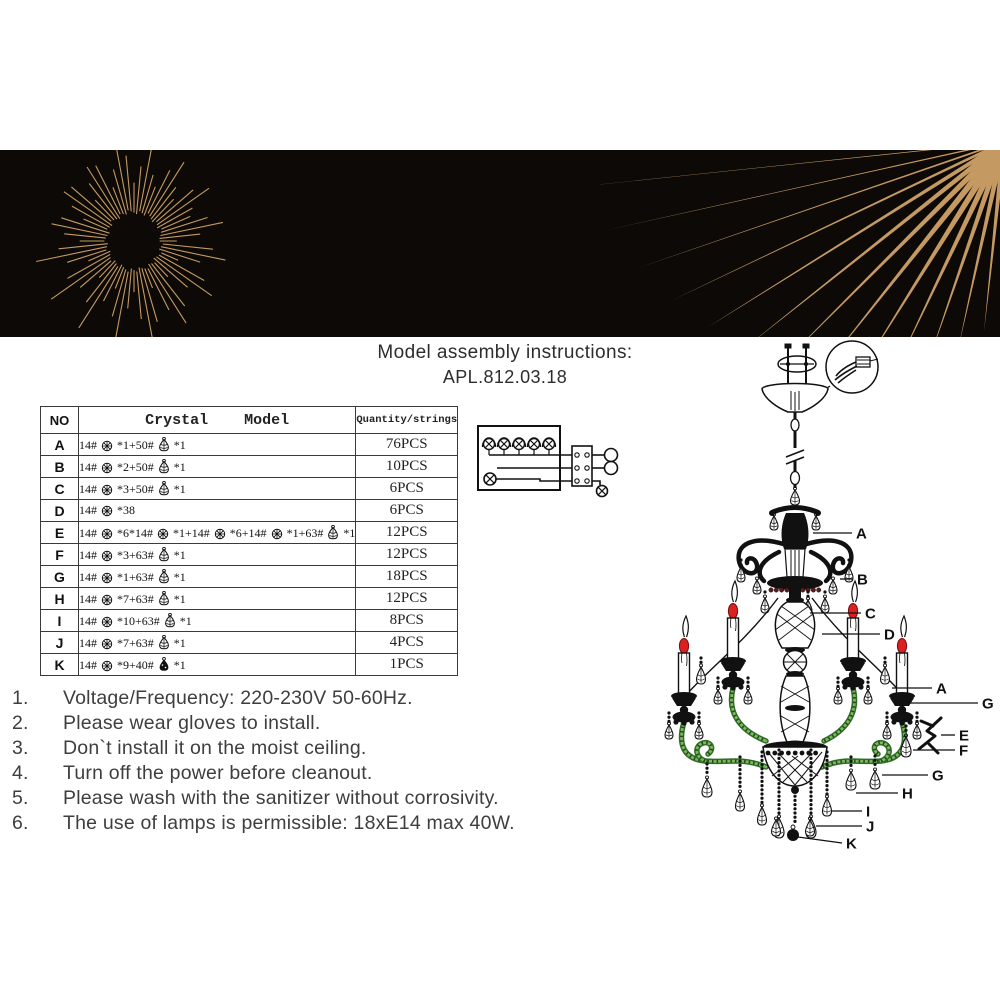 The width and height of the screenshot is (1000, 1000). What do you see at coordinates (164, 663) in the screenshot?
I see `crystal-drop-dark-icon` at bounding box center [164, 663].